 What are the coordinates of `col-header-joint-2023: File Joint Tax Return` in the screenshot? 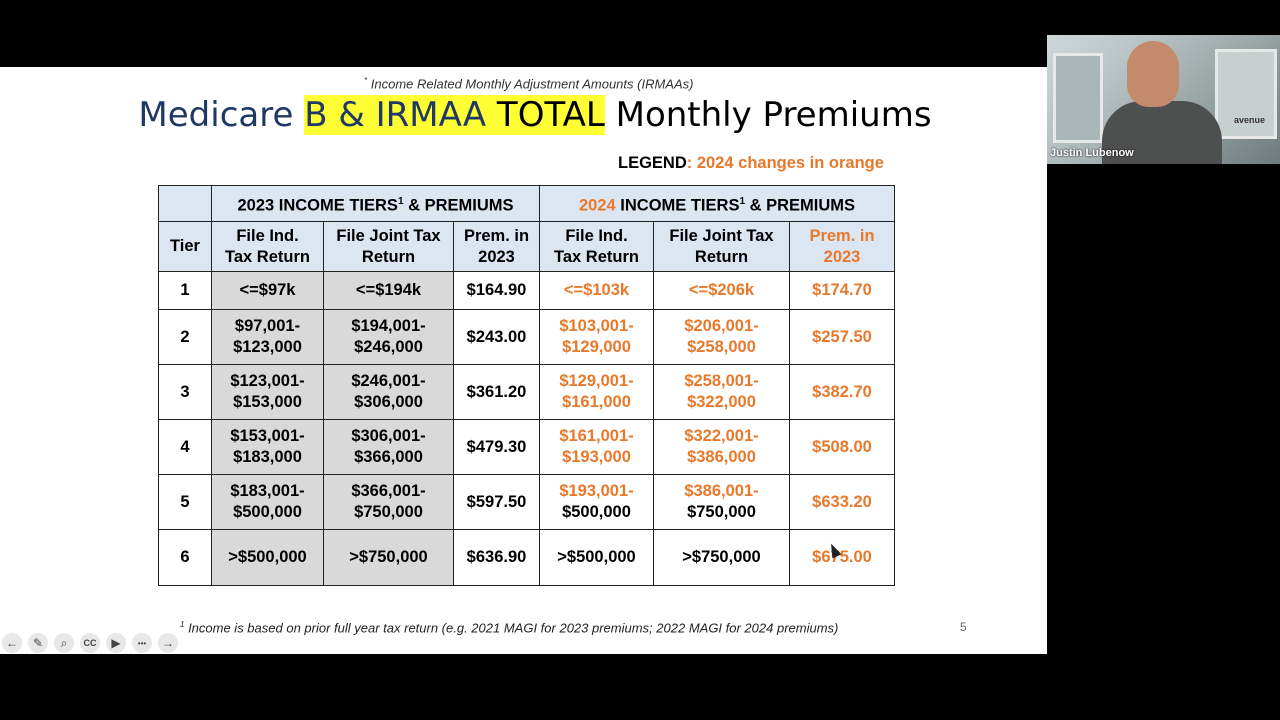 It's located at (388, 246).